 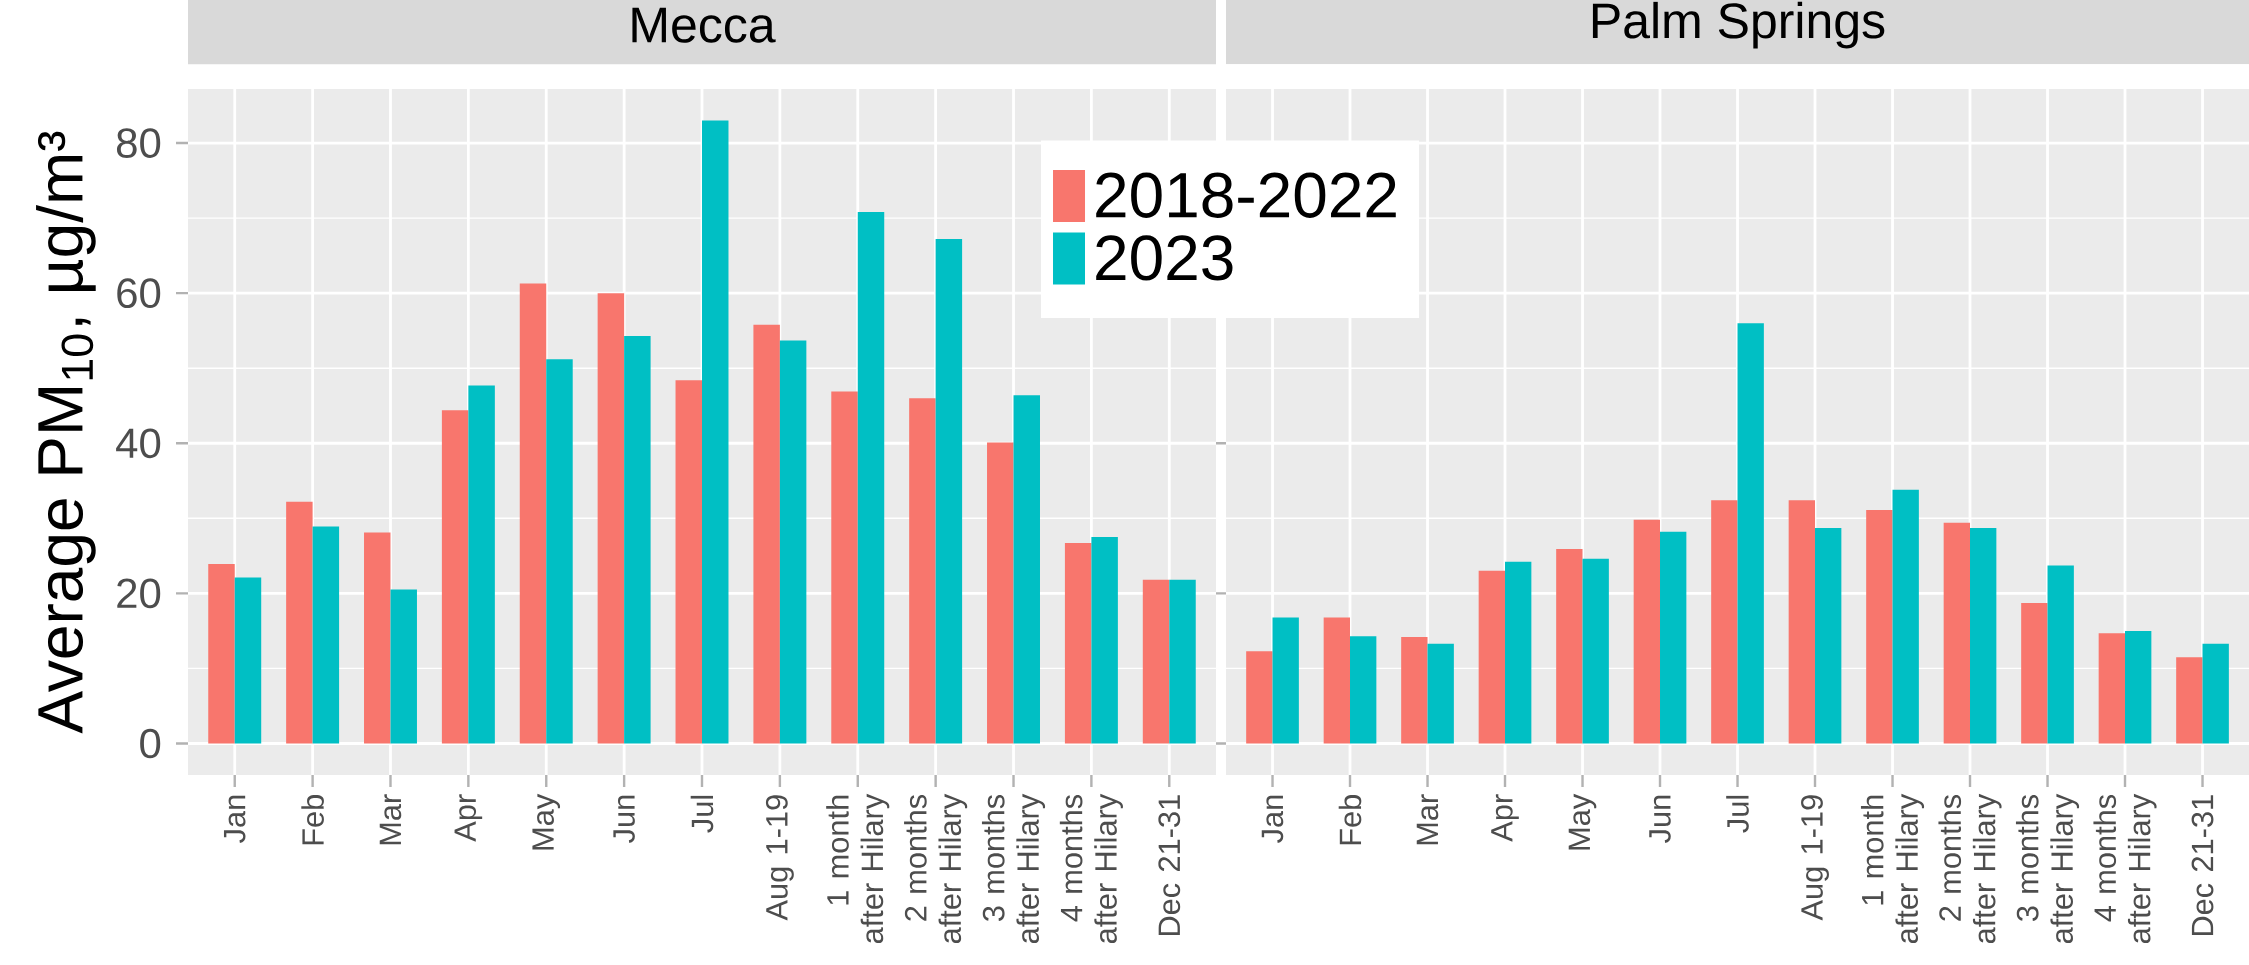 What do you see at coordinates (150, 743) in the screenshot?
I see `y-tick-label: 0` at bounding box center [150, 743].